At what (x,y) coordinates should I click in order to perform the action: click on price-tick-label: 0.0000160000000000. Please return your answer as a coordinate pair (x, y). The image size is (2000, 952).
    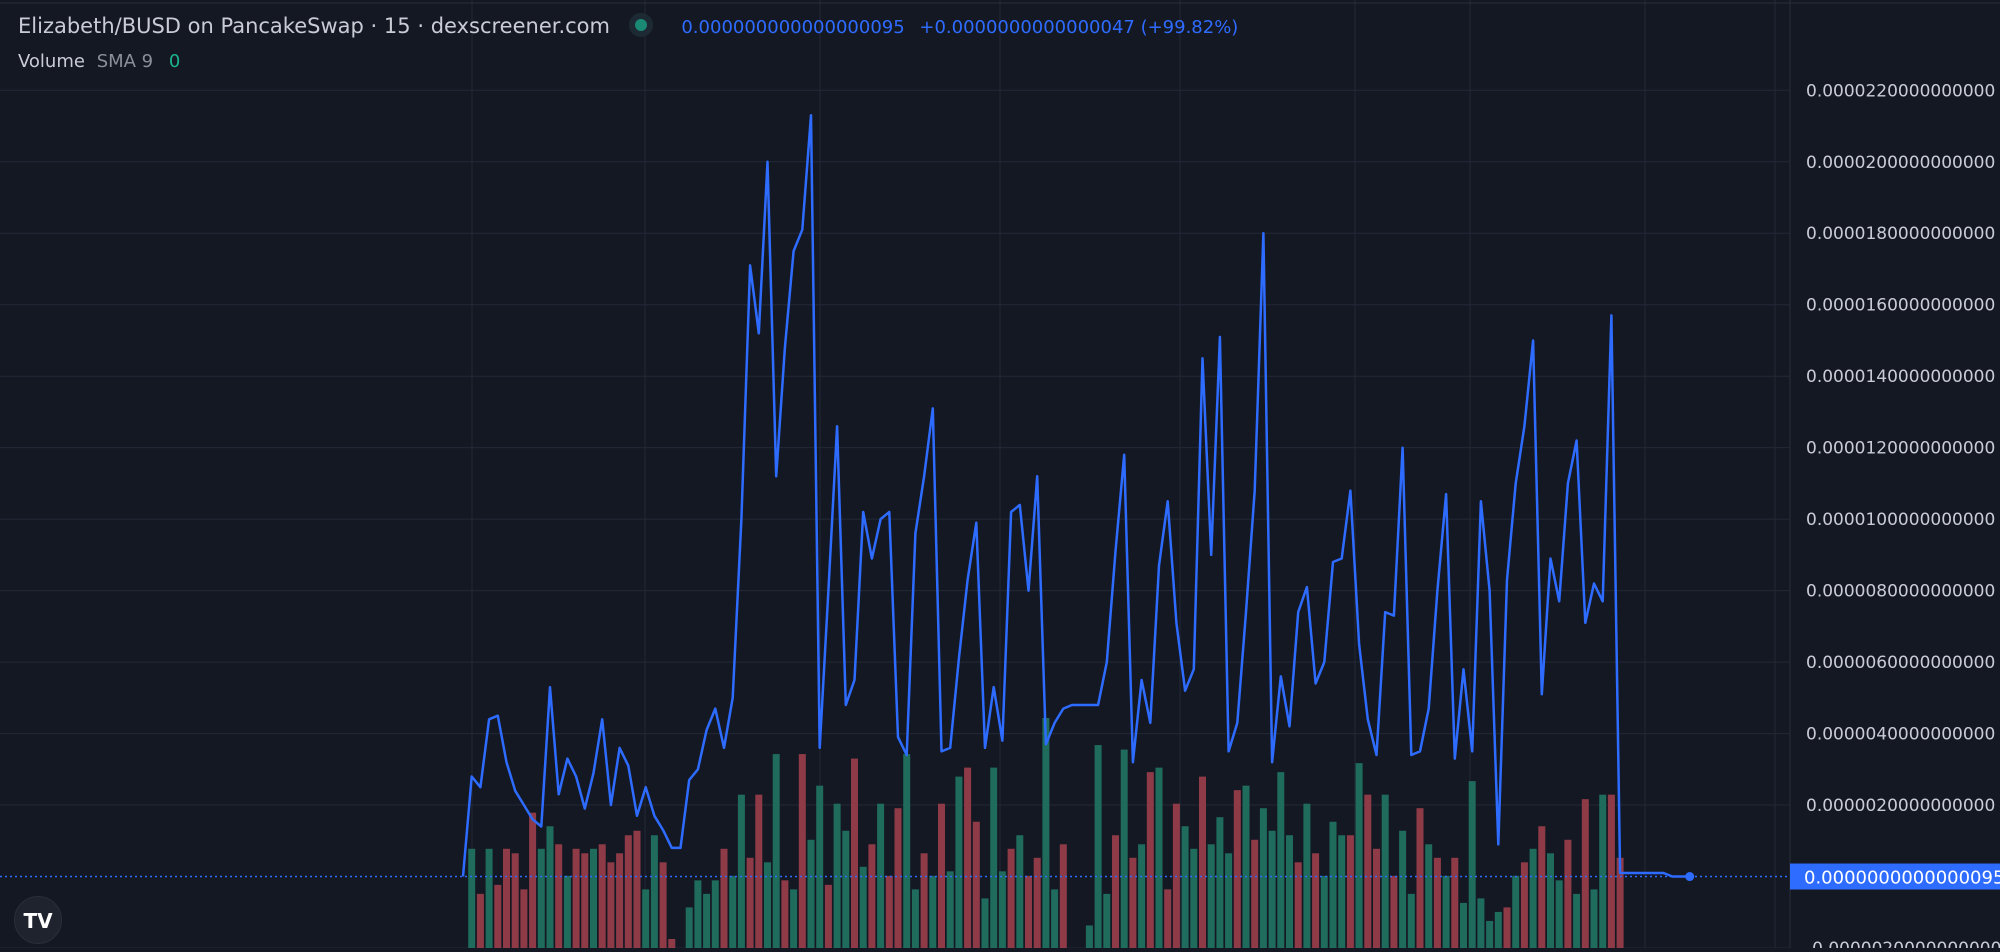
    Looking at the image, I should click on (1900, 306).